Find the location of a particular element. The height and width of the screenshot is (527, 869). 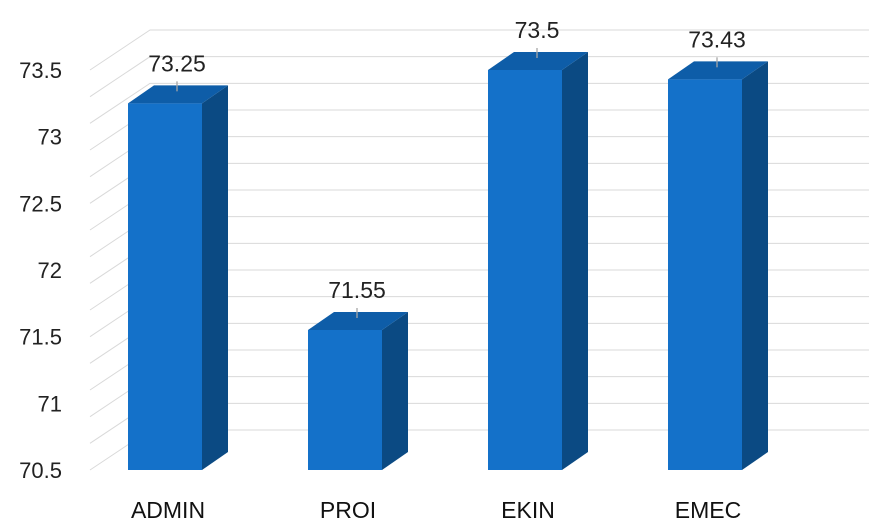

bar-emec: 73.43 is located at coordinates (718, 248).